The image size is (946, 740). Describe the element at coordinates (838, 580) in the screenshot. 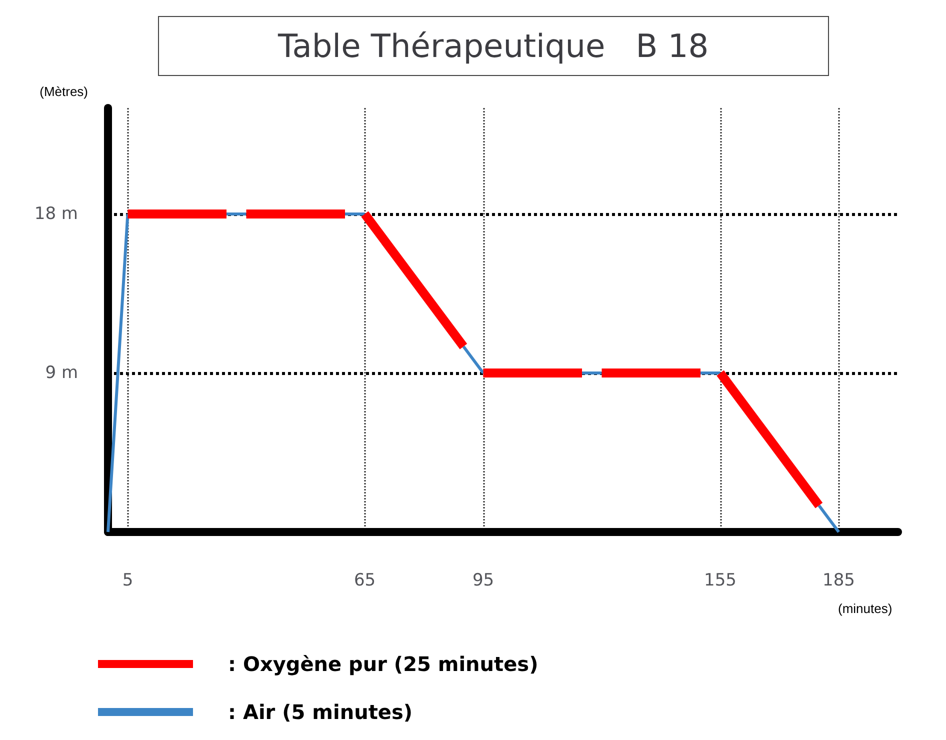

I see `x-tick-label: 185` at that location.